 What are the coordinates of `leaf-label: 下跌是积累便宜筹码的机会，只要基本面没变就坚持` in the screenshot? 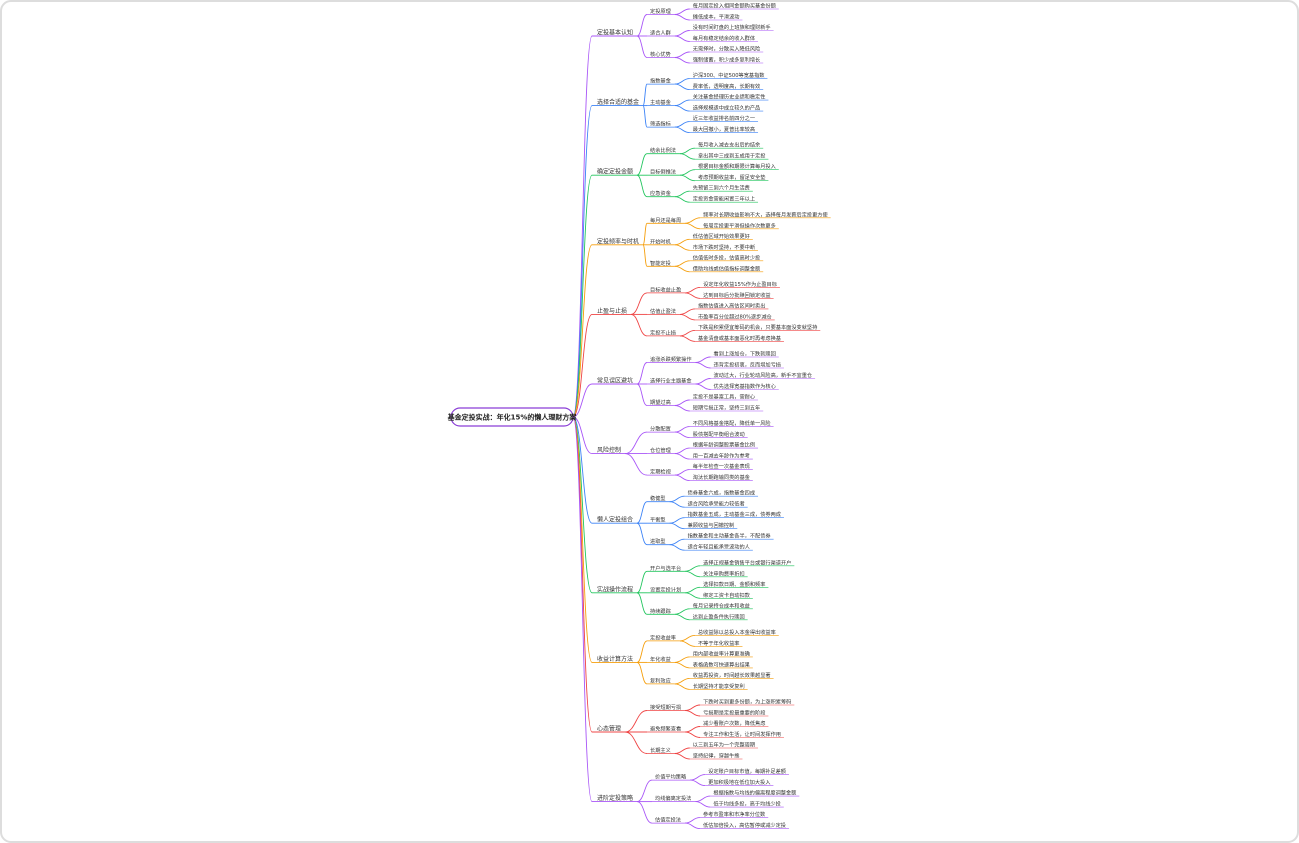 It's located at (757, 327).